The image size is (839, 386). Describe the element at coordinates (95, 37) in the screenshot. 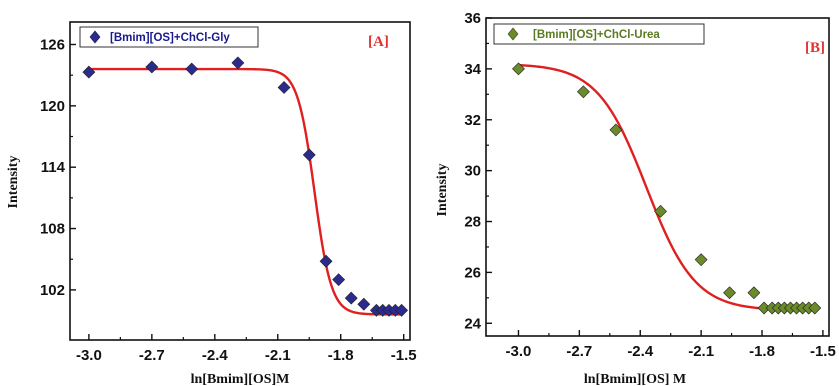

I see `panel-a-legend-marker` at that location.